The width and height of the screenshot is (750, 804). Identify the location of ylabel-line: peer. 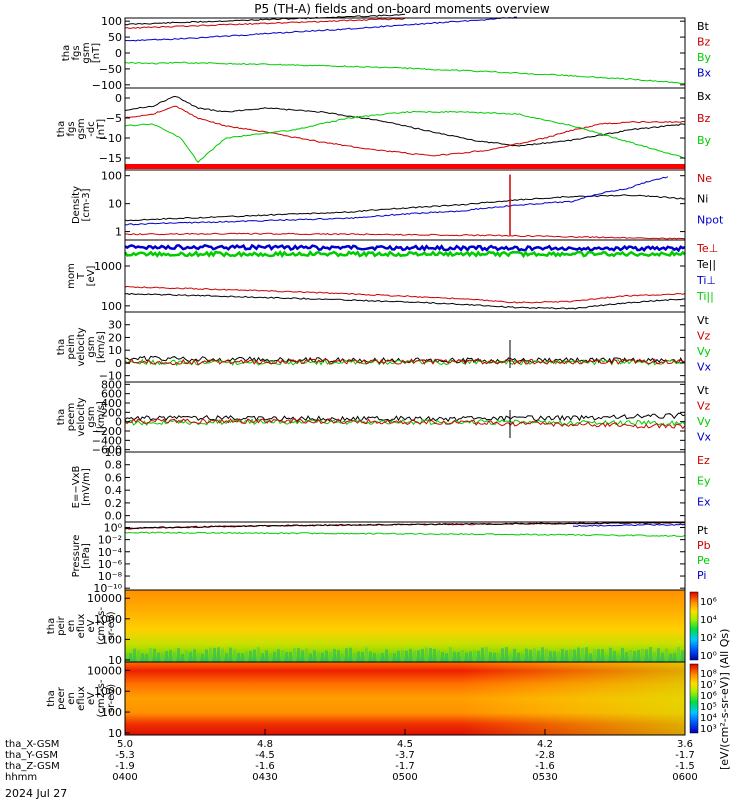
(61, 698).